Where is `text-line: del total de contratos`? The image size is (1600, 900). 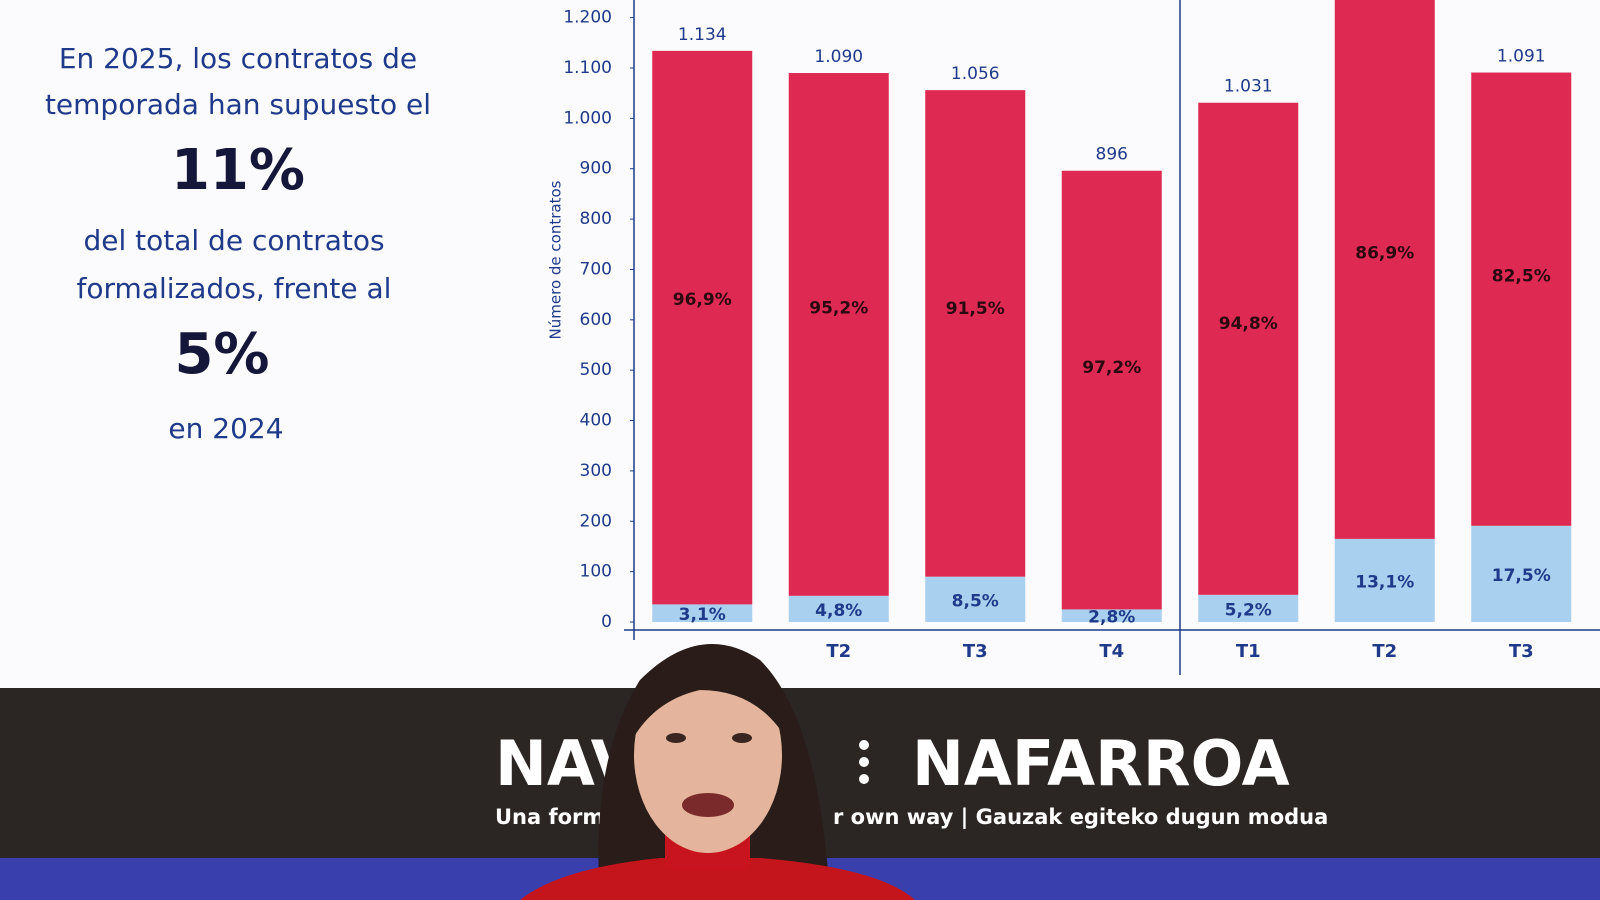 text-line: del total de contratos is located at coordinates (233, 240).